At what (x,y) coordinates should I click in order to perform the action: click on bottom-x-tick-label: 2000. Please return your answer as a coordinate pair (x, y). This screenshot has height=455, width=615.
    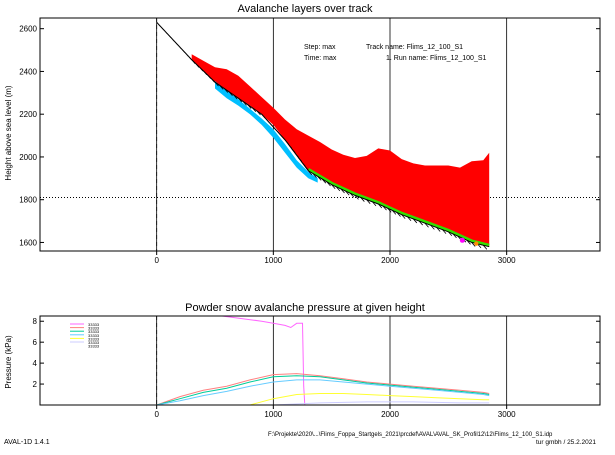
    Looking at the image, I should click on (390, 414).